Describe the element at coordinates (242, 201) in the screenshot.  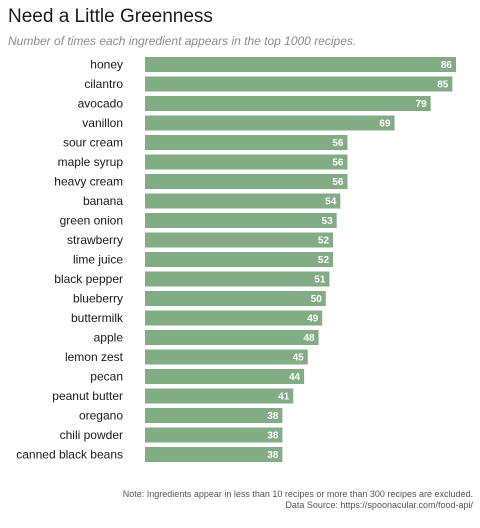
I see `bar-banana` at that location.